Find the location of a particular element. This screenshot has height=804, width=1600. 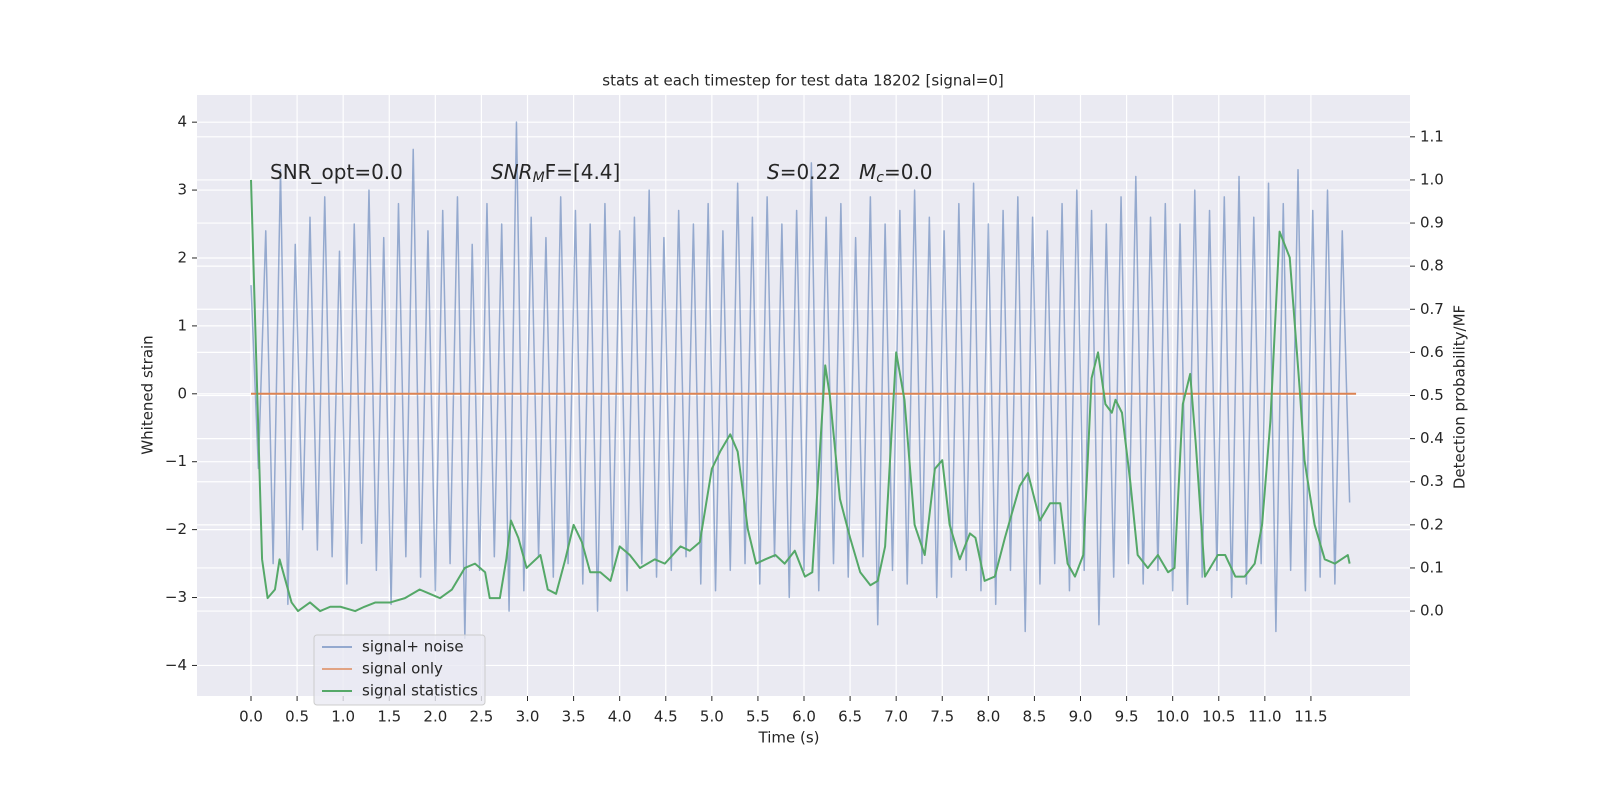

x-tick-label: 6.0 is located at coordinates (804, 717).